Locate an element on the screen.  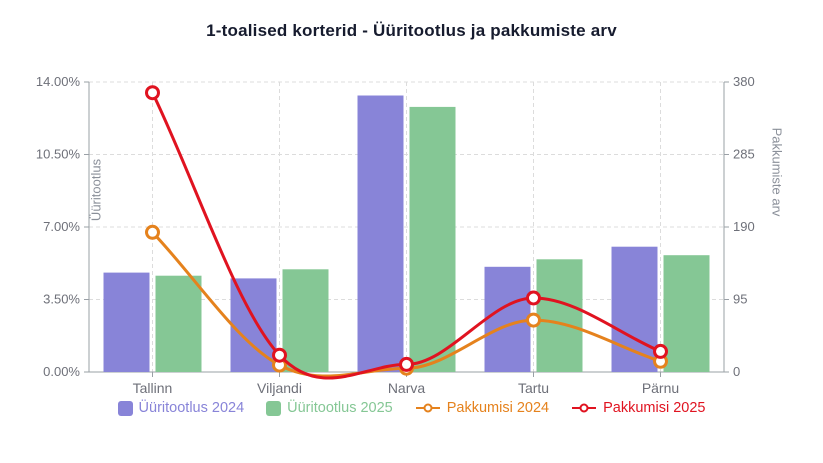
legend-label: Üüritootlus 2025 is located at coordinates (340, 408).